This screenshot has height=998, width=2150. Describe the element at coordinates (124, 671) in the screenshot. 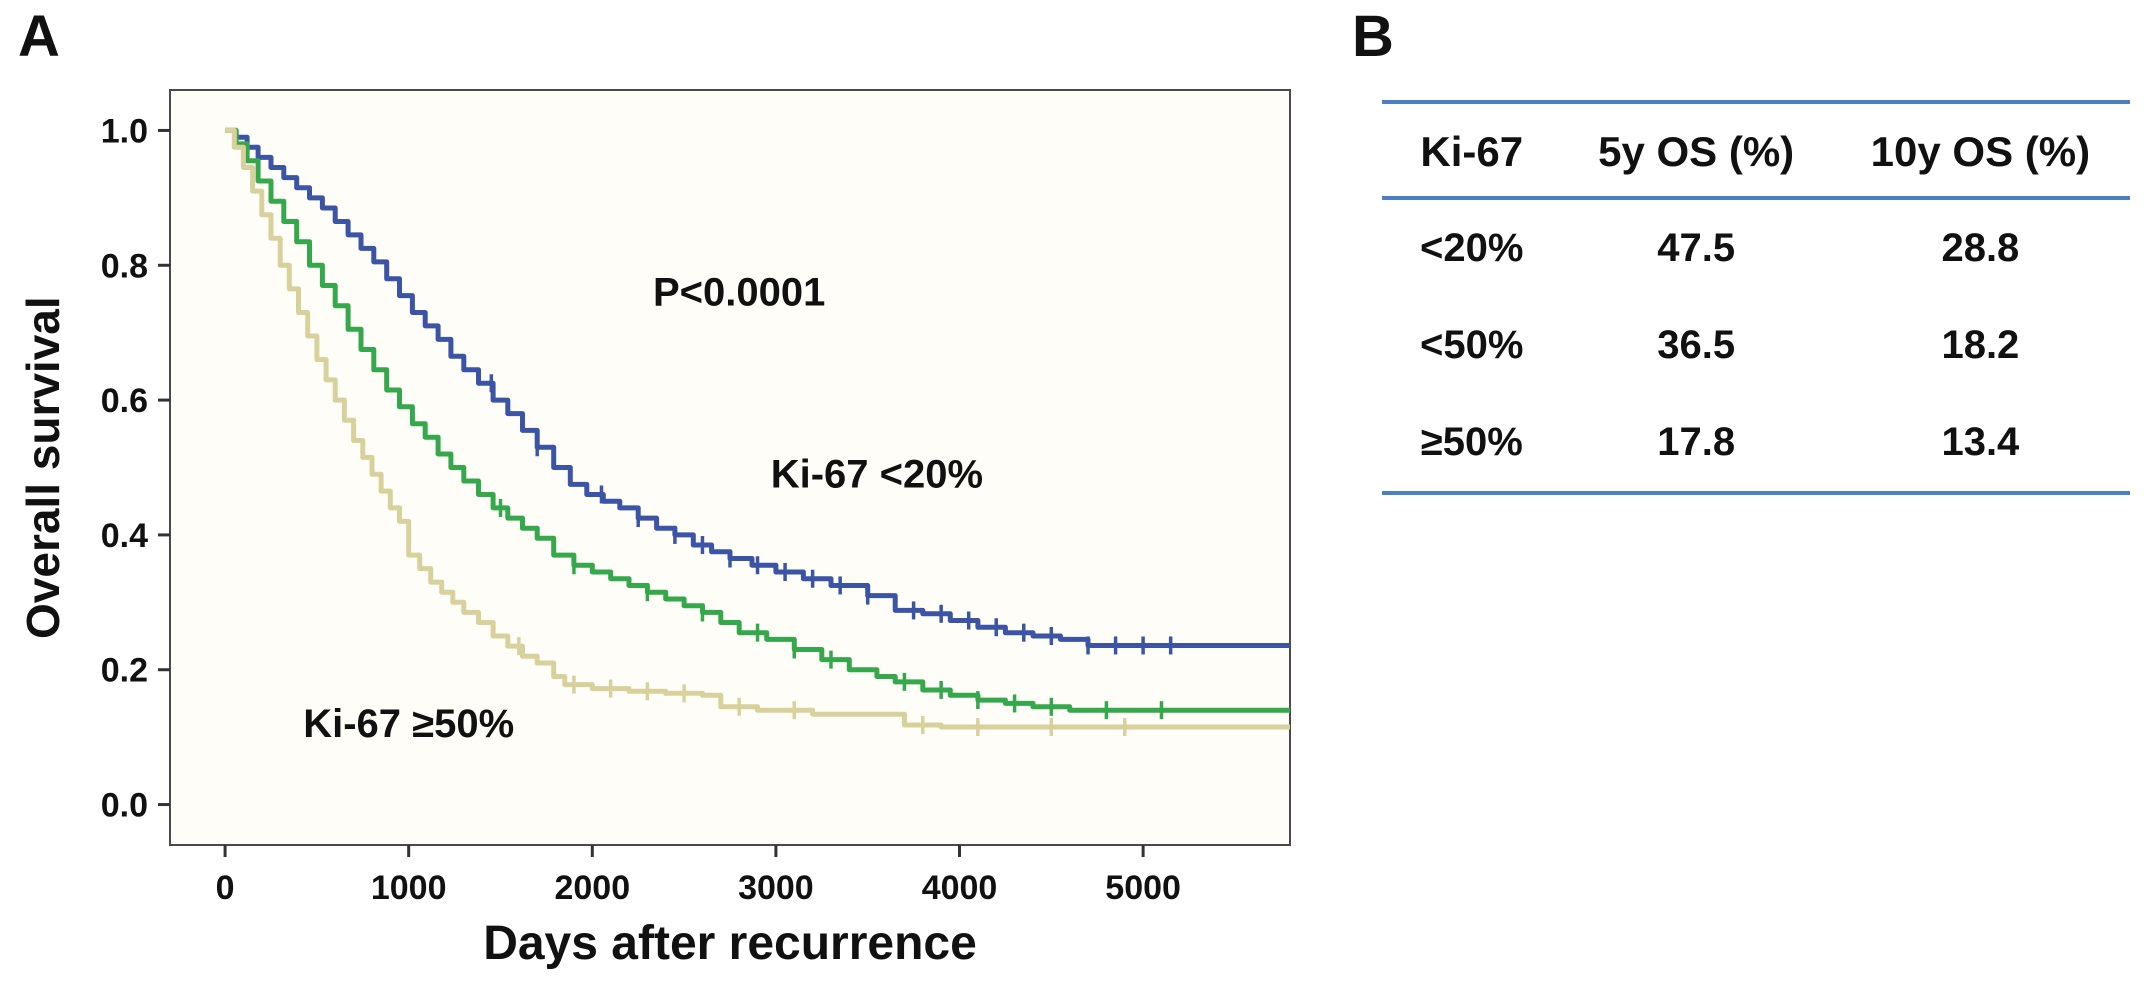

I see `y-tick-label: 0.2` at that location.